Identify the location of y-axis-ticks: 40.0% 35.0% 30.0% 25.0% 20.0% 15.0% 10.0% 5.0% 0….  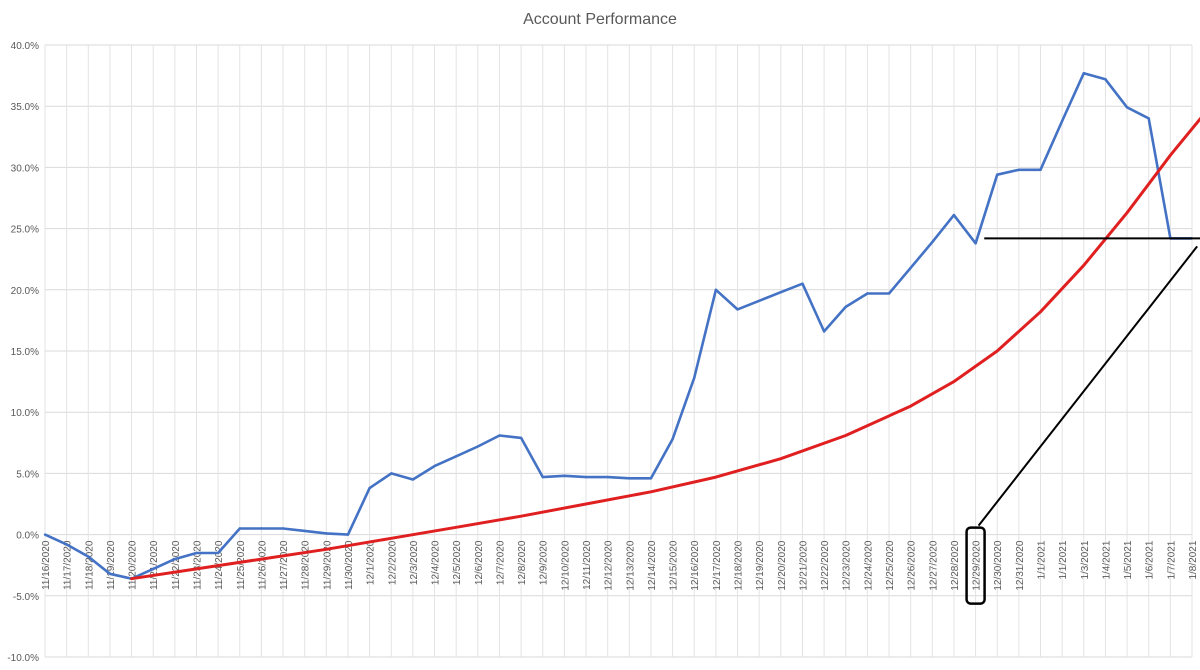
(23, 352).